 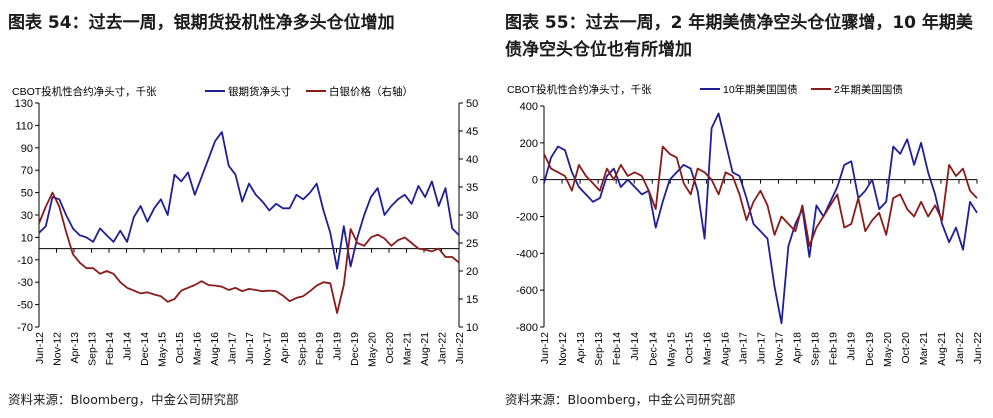 What do you see at coordinates (527, 254) in the screenshot?
I see `y-tick-label: -400` at bounding box center [527, 254].